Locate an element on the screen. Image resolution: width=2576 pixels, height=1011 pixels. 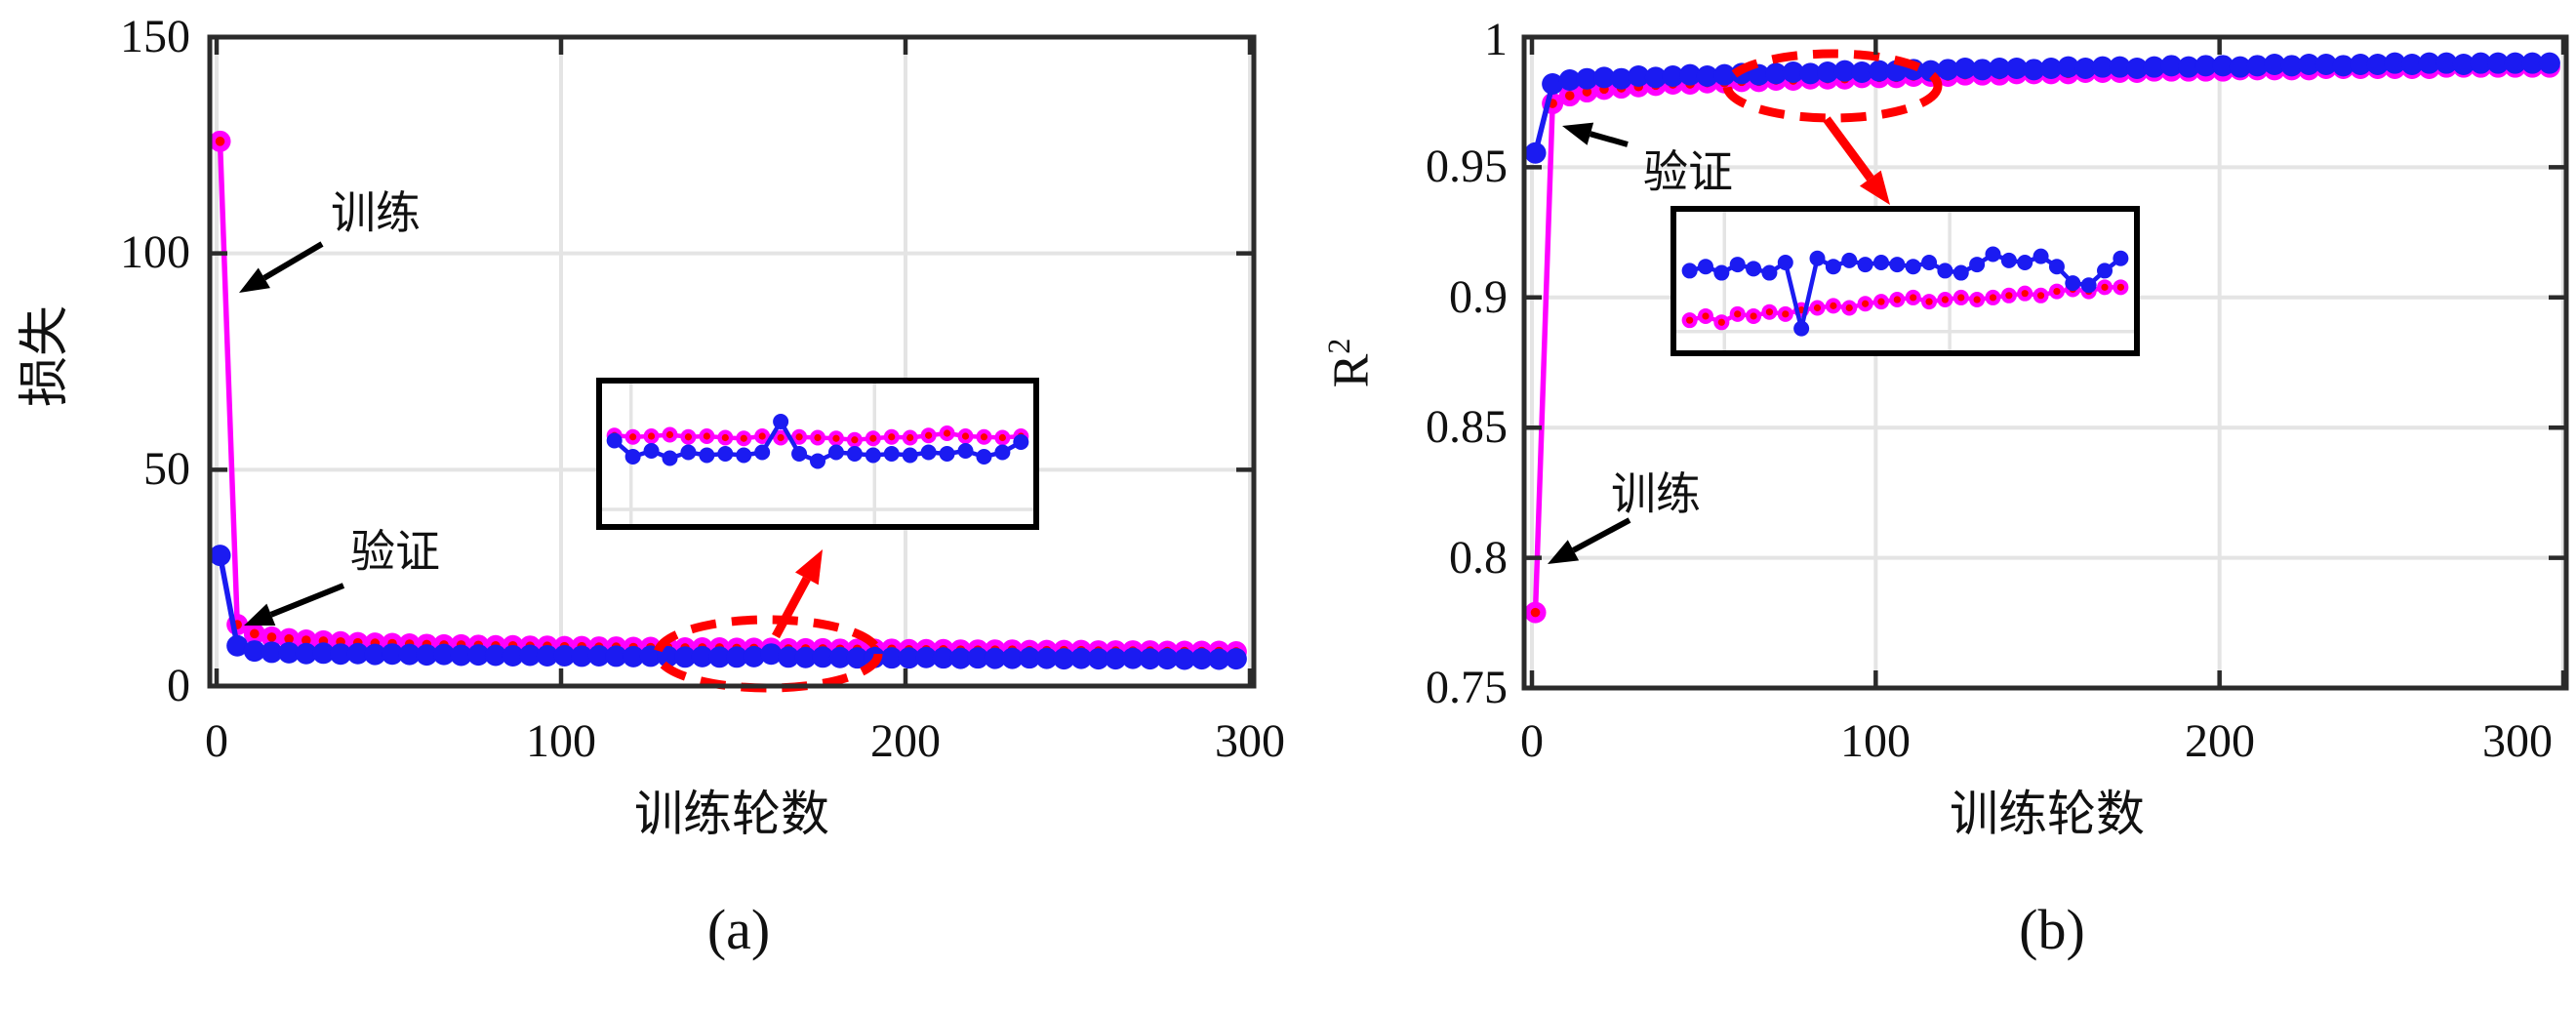
chart-b-train-annotation: 训练 is located at coordinates (1656, 494).